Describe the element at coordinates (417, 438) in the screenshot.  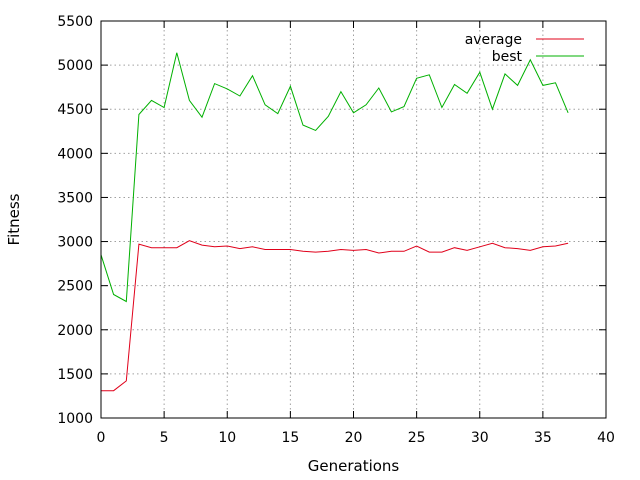
I see `x-tick-label: 25` at that location.